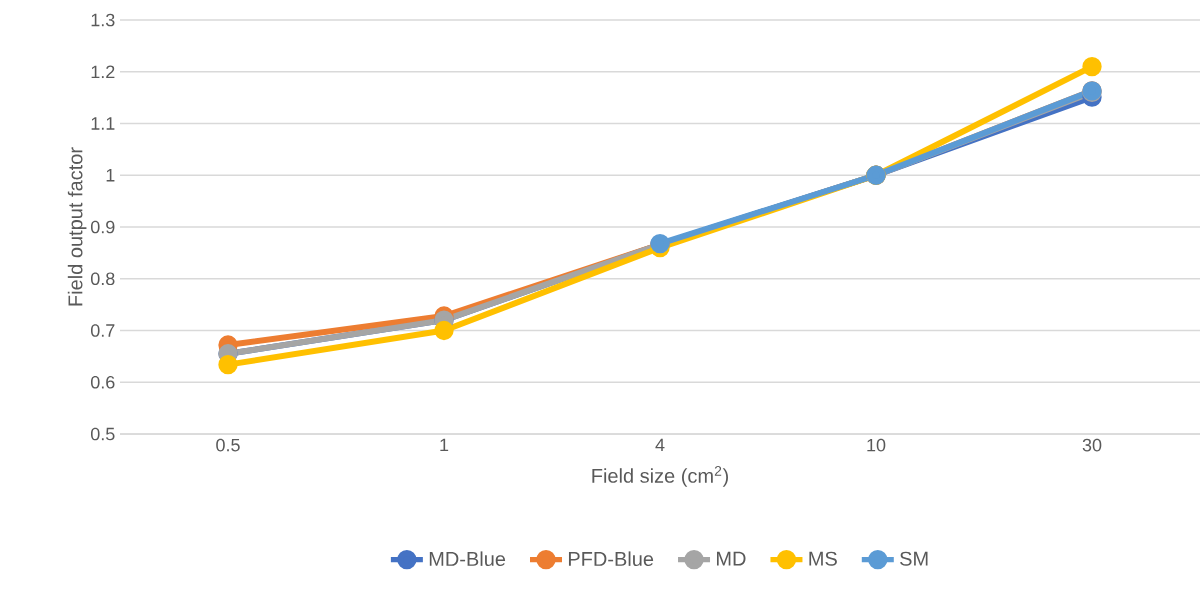  I want to click on y-tick-label: 0.9, so click(102, 227).